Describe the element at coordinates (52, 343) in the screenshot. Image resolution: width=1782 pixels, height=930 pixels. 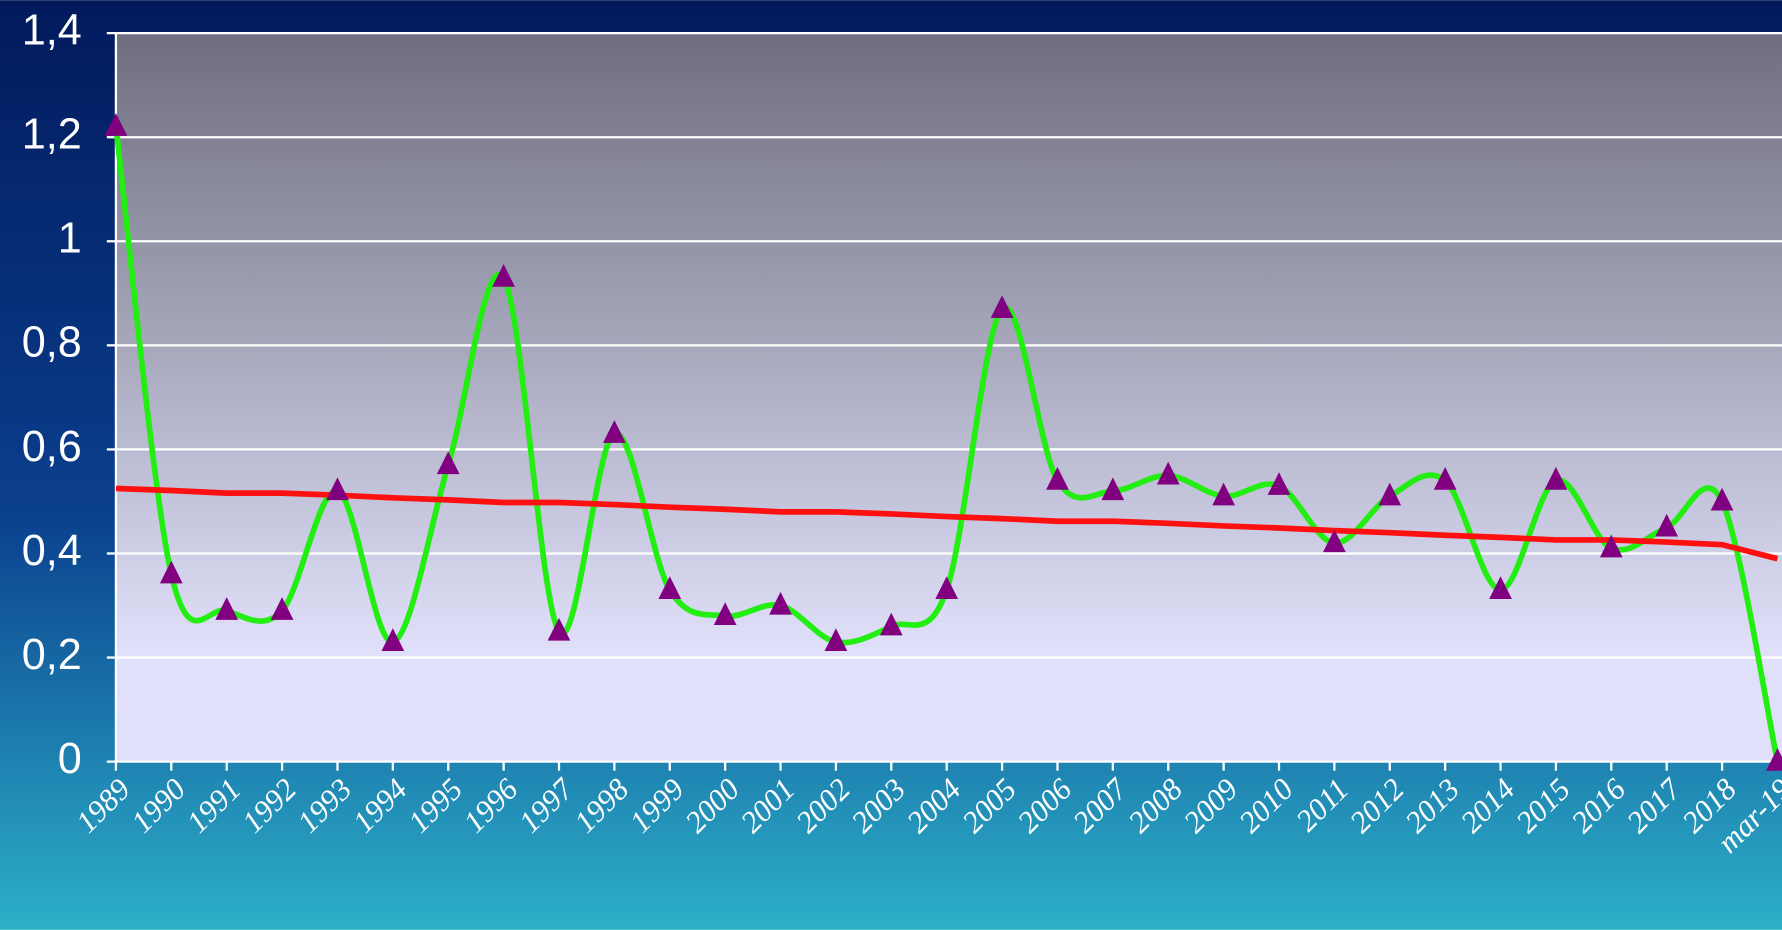
I see `y-tick-label: 0,8` at that location.